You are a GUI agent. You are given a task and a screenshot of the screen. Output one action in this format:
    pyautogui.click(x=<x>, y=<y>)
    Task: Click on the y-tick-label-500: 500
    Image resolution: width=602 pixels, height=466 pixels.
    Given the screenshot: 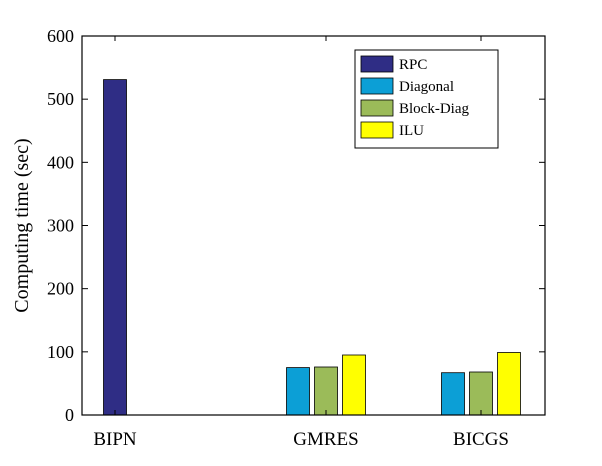 What is the action you would take?
    pyautogui.click(x=60, y=99)
    